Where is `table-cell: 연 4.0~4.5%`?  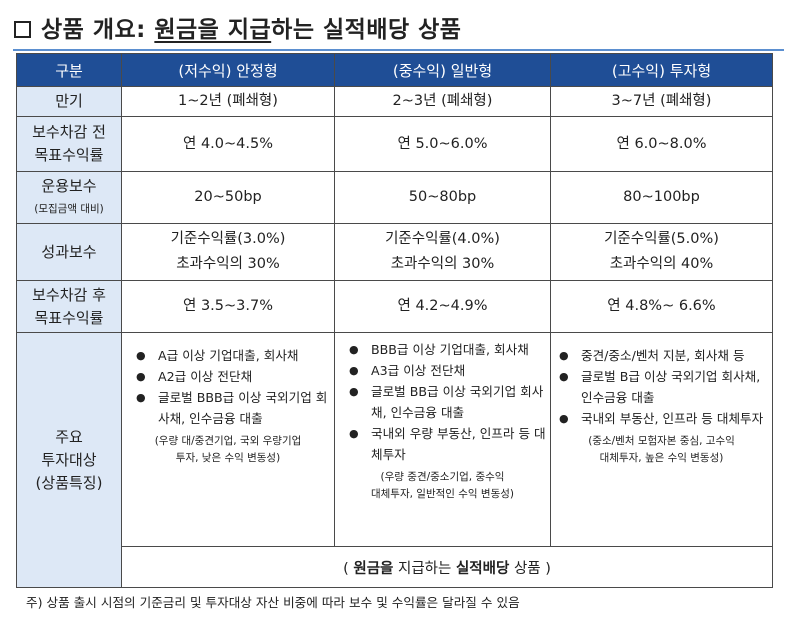 table-cell: 연 4.0~4.5% is located at coordinates (228, 144).